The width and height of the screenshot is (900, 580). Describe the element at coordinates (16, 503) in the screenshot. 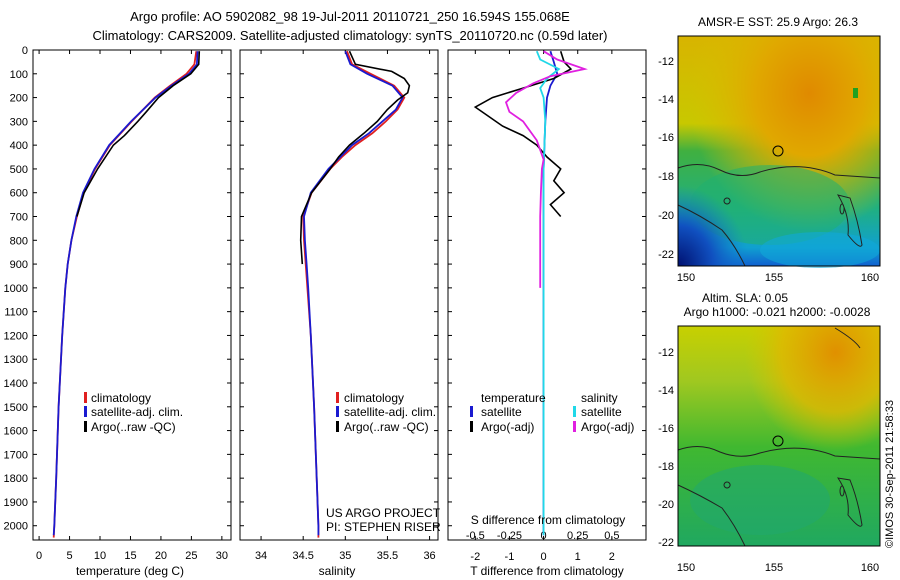

I see `depth-tick-label: 1900` at that location.